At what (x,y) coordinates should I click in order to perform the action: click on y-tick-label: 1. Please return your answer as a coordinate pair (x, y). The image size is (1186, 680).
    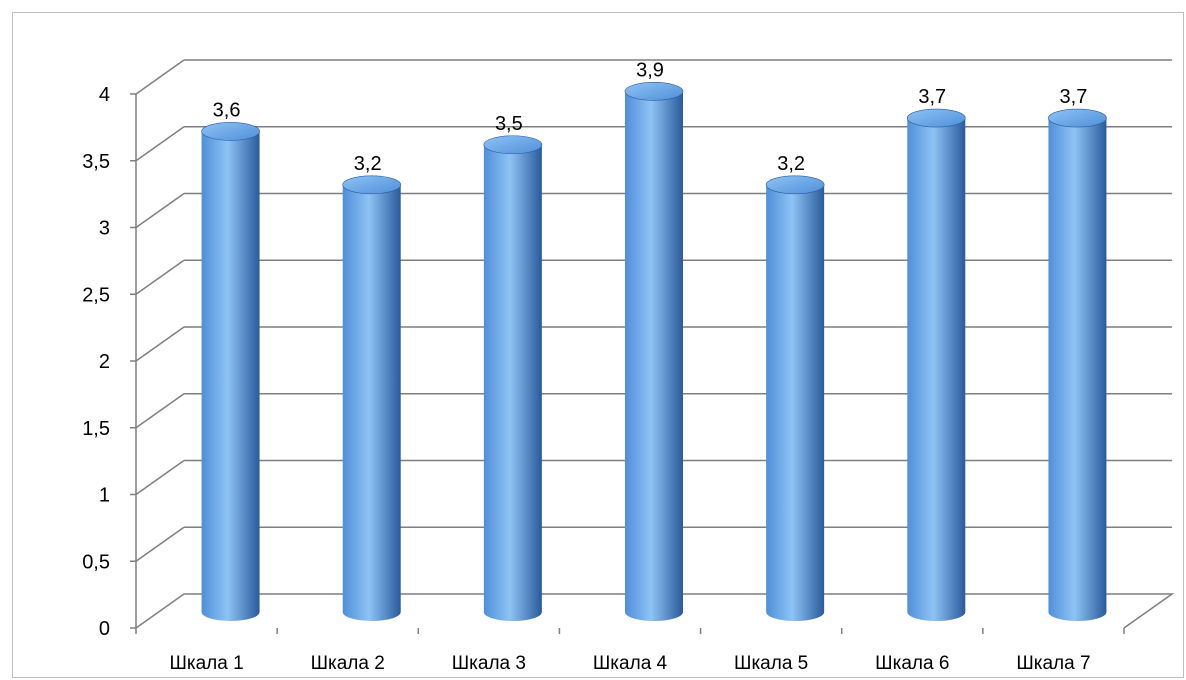
    Looking at the image, I should click on (104, 496).